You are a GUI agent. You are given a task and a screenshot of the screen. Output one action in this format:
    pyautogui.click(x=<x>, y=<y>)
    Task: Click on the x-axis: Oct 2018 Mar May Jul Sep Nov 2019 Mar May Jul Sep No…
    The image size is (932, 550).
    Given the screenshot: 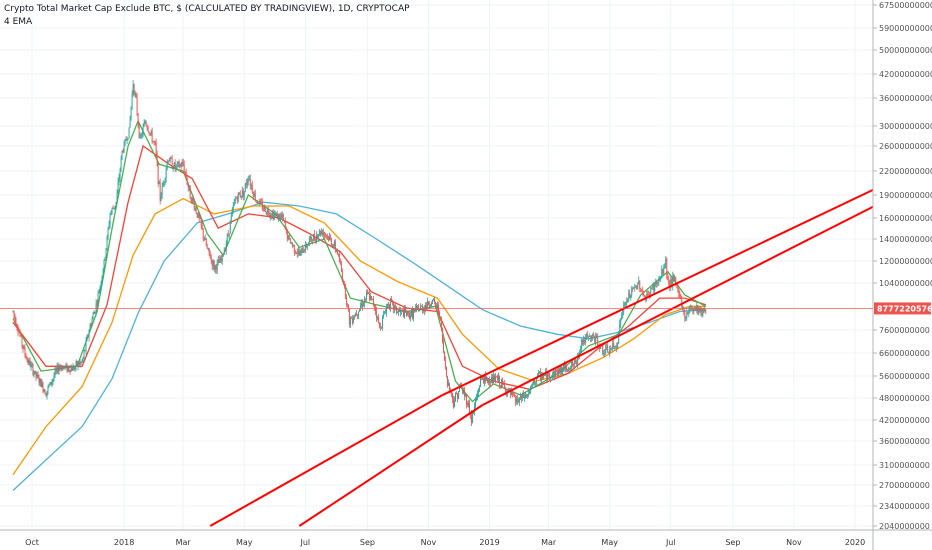 What is the action you would take?
    pyautogui.click(x=466, y=538)
    